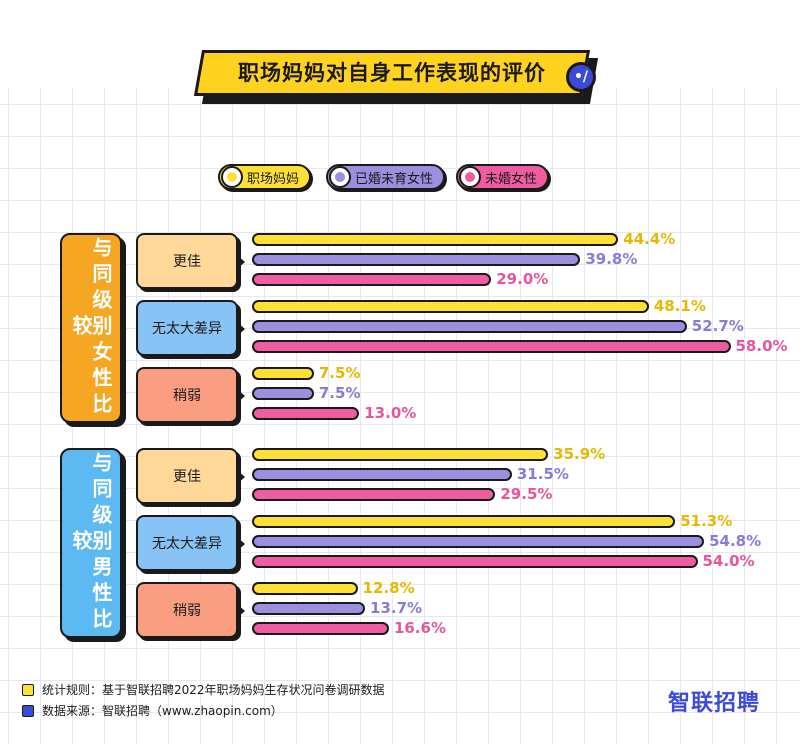  I want to click on data-label: 54.0%, so click(728, 561).